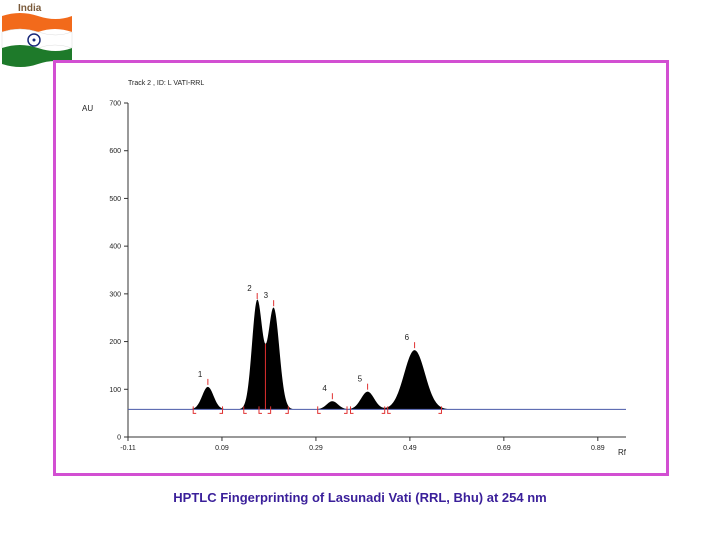 The height and width of the screenshot is (540, 720). I want to click on y-tick-label: 200, so click(115, 342).